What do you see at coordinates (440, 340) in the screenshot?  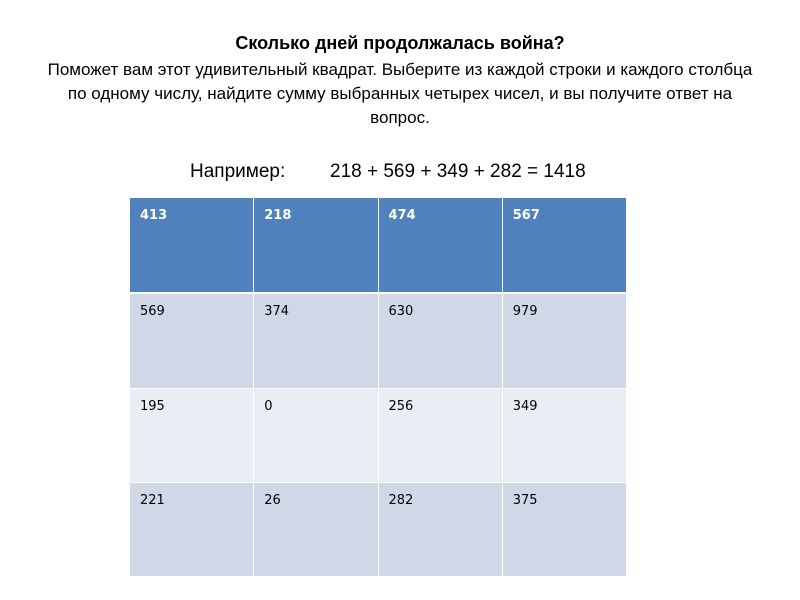 I see `table-cell: 630` at bounding box center [440, 340].